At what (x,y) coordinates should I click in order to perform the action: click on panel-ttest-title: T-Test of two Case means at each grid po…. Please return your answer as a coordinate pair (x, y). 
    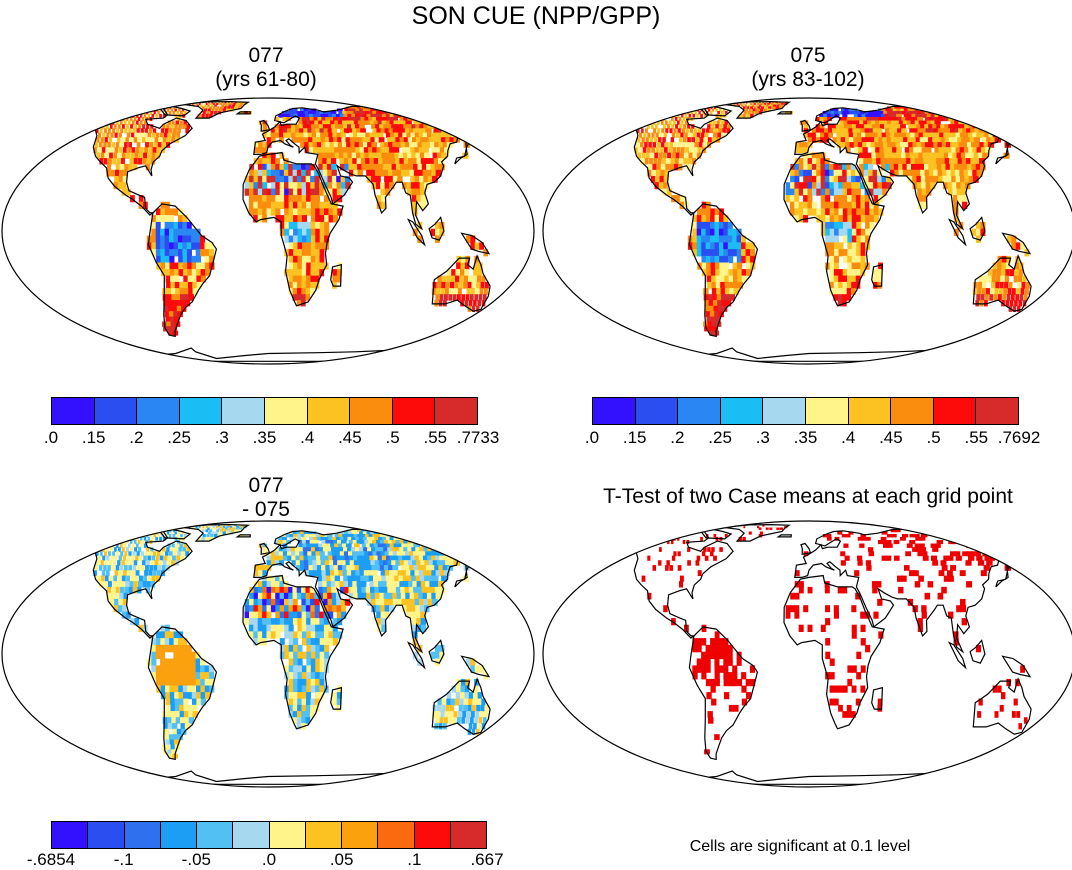
    Looking at the image, I should click on (808, 497).